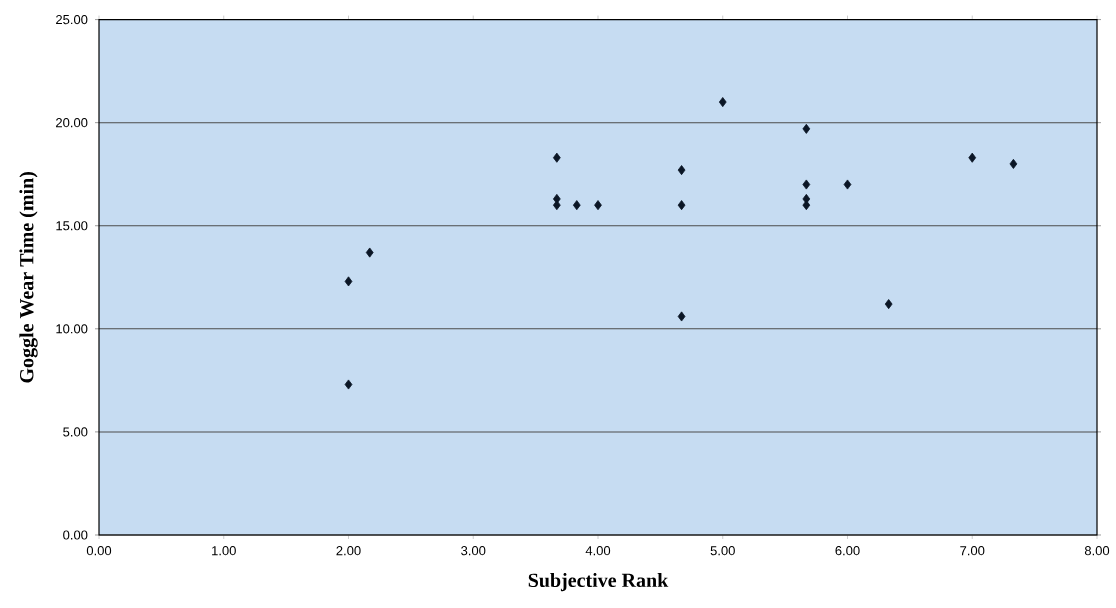 This screenshot has height=608, width=1116. I want to click on x-tick-label: 5.00, so click(722, 551).